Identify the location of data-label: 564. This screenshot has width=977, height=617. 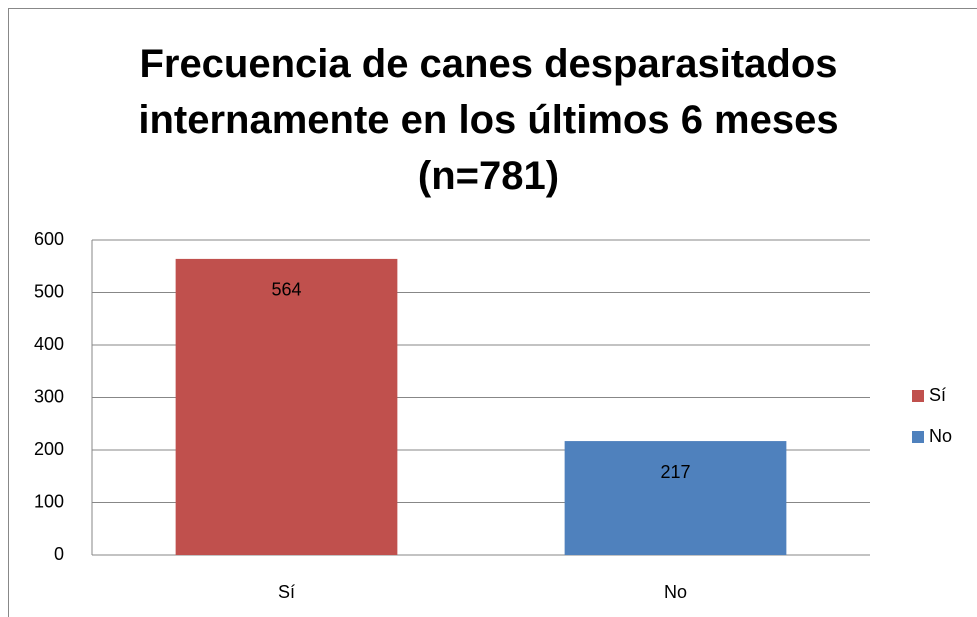
(286, 290).